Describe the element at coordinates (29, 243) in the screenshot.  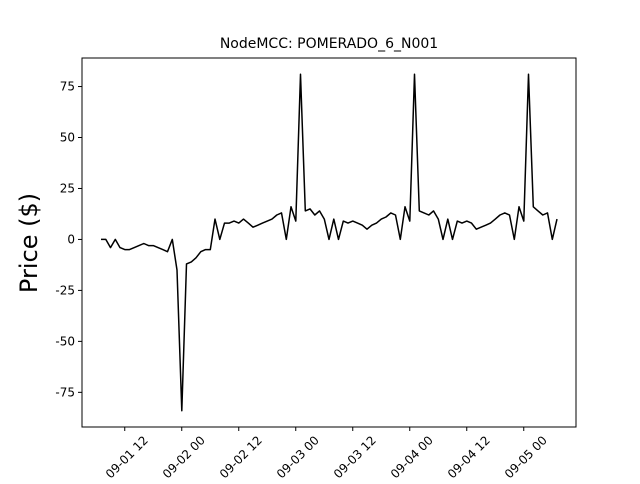
I see `y-axis-label: Price ($)` at that location.